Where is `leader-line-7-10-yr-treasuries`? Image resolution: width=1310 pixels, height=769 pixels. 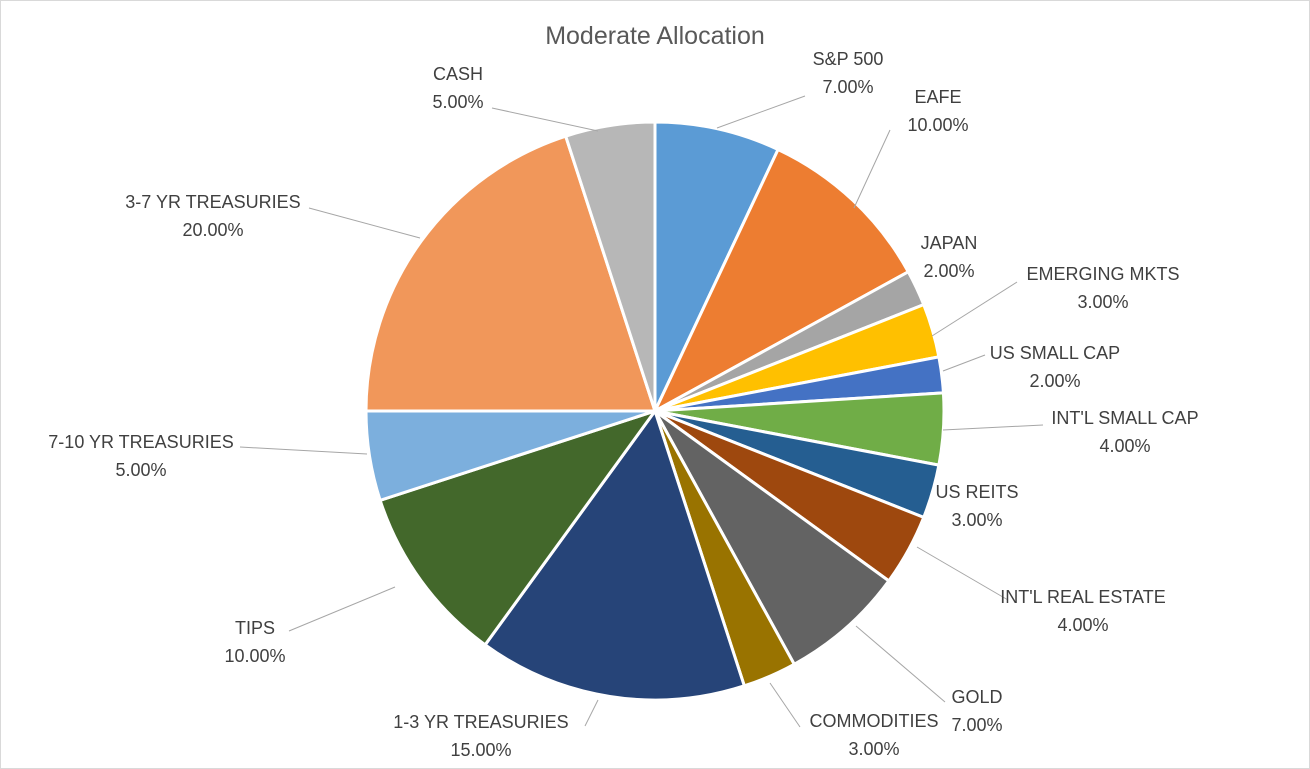 leader-line-7-10-yr-treasuries is located at coordinates (303, 450).